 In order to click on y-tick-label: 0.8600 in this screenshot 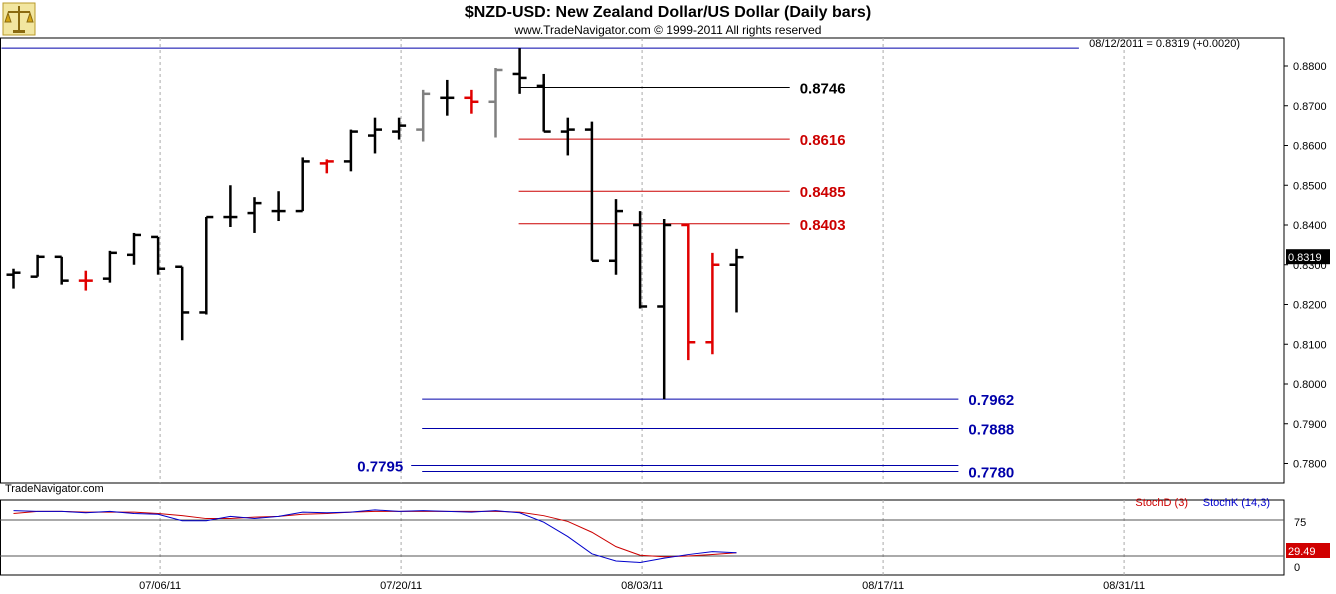, I will do `click(1310, 147)`.